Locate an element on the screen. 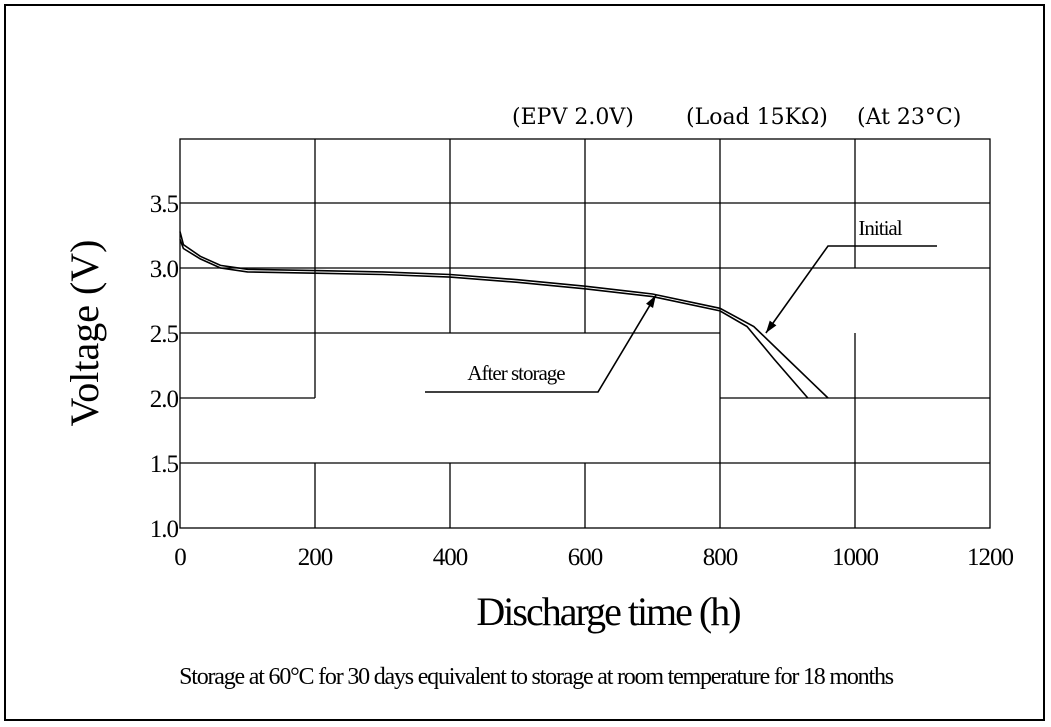 The image size is (1051, 727). series-line-initial is located at coordinates (504, 315).